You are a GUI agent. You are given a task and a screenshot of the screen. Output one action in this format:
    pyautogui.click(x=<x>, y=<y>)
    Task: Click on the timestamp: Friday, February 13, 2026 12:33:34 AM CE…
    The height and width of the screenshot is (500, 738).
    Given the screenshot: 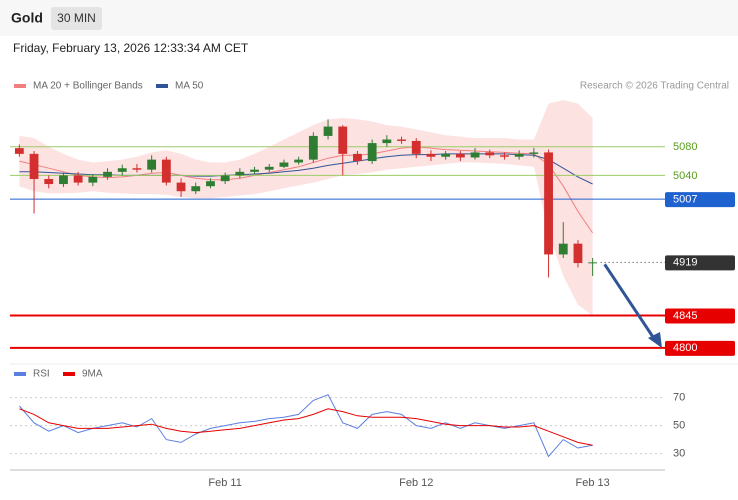 What is the action you would take?
    pyautogui.click(x=131, y=48)
    